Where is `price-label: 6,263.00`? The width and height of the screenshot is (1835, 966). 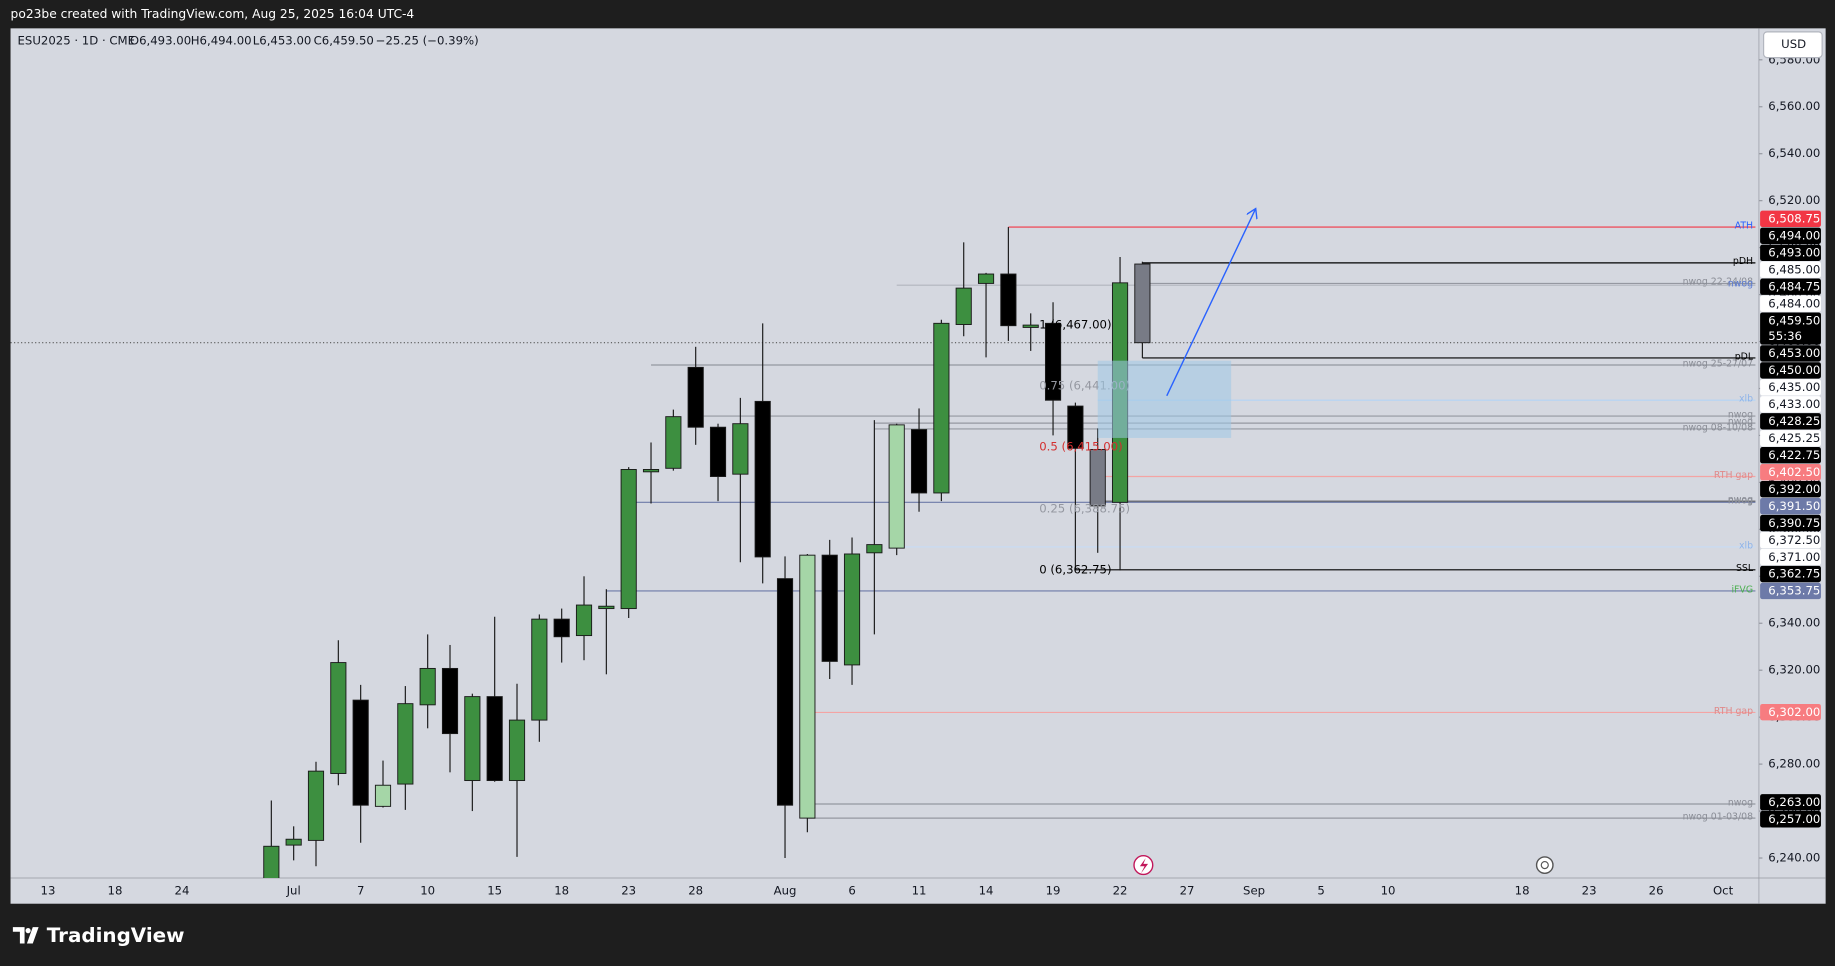
price-label: 6,263.00 is located at coordinates (1794, 802).